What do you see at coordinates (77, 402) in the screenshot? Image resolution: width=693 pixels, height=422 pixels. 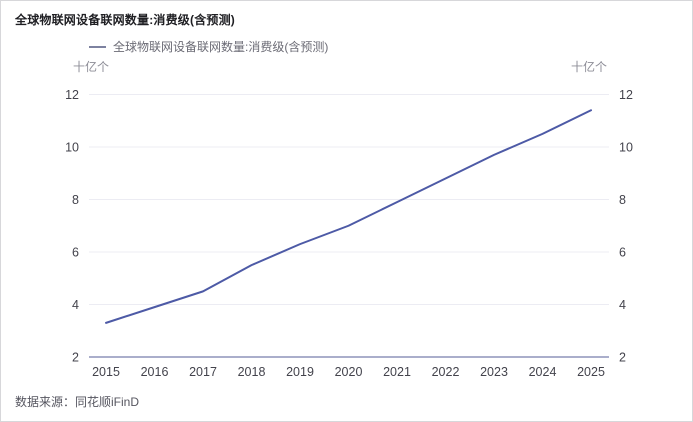 I see `data-source-label: 数据来源：同花顺iFinD` at bounding box center [77, 402].